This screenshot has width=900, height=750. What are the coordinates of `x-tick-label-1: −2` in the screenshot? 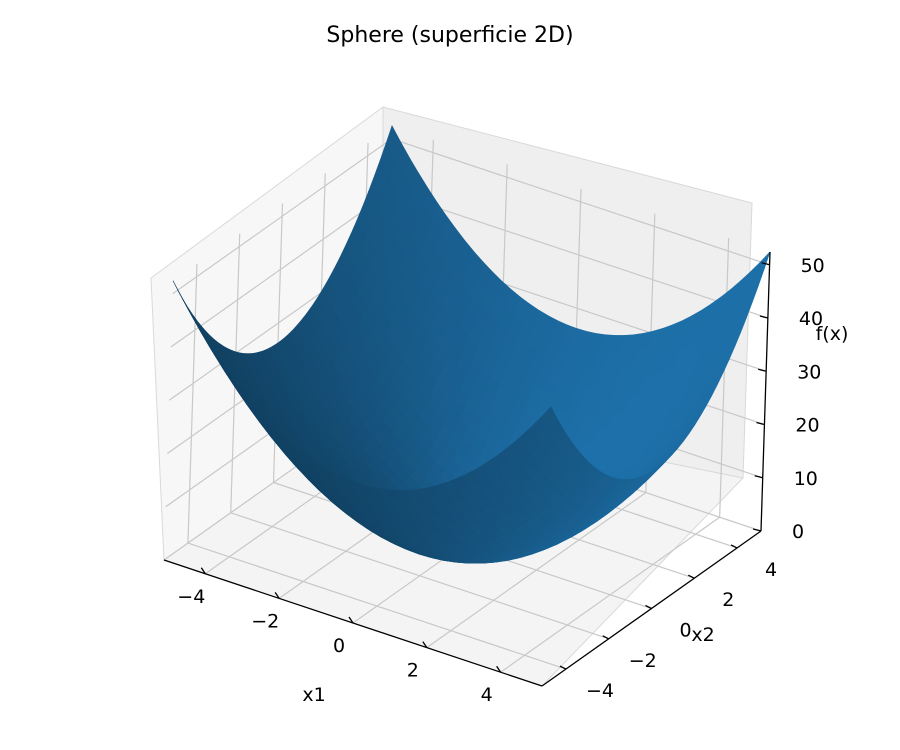 It's located at (265, 621).